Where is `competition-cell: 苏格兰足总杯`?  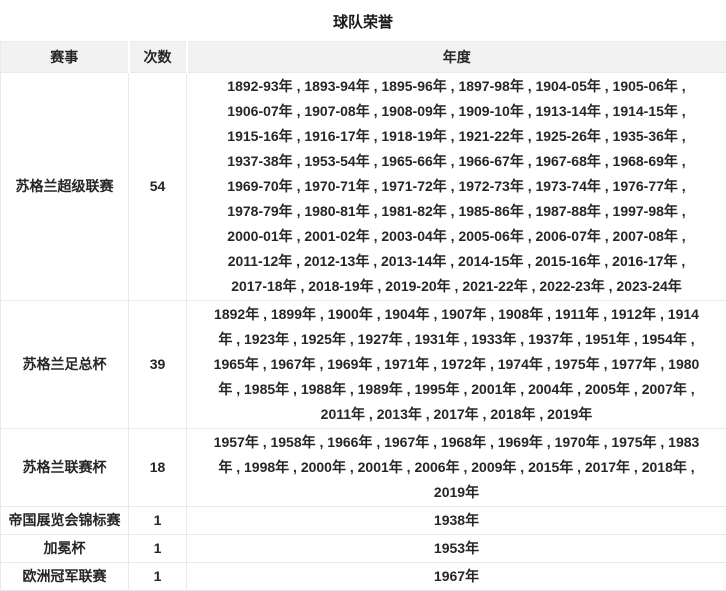
competition-cell: 苏格兰足总杯 is located at coordinates (65, 365).